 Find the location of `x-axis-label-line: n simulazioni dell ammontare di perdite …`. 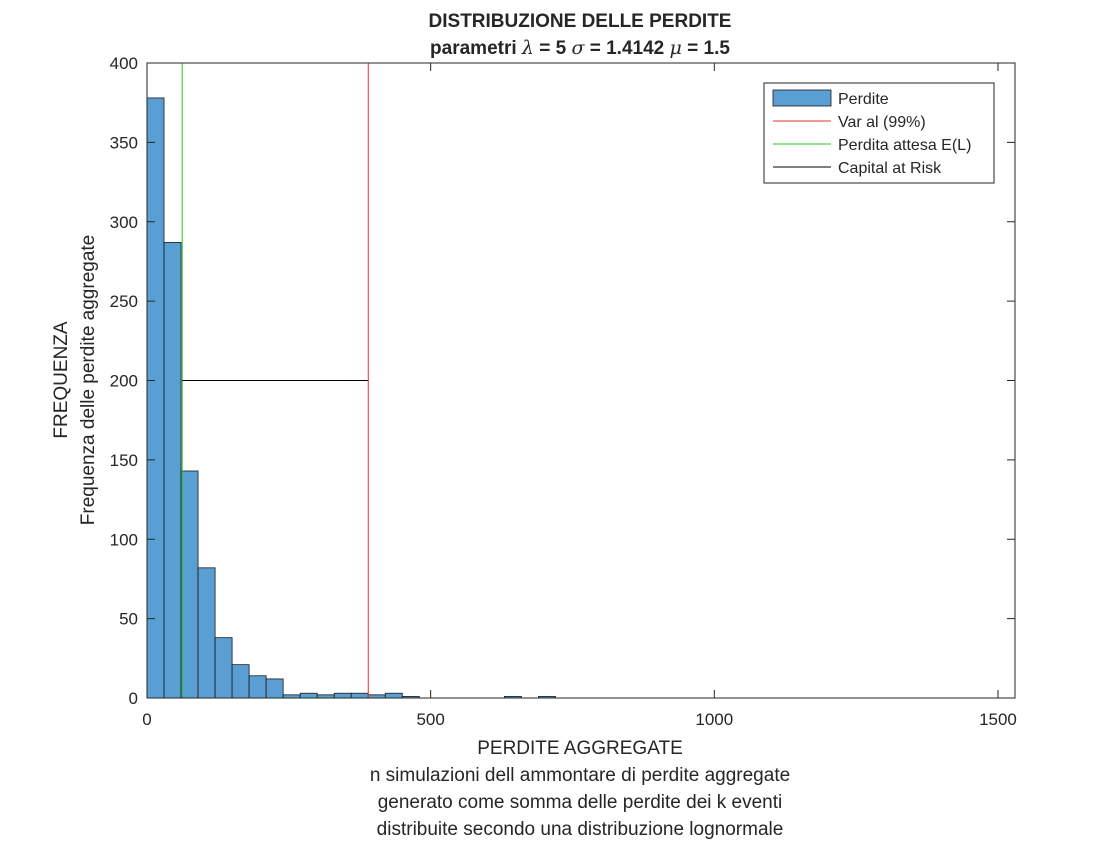

x-axis-label-line: n simulazioni dell ammontare di perdite … is located at coordinates (580, 775).